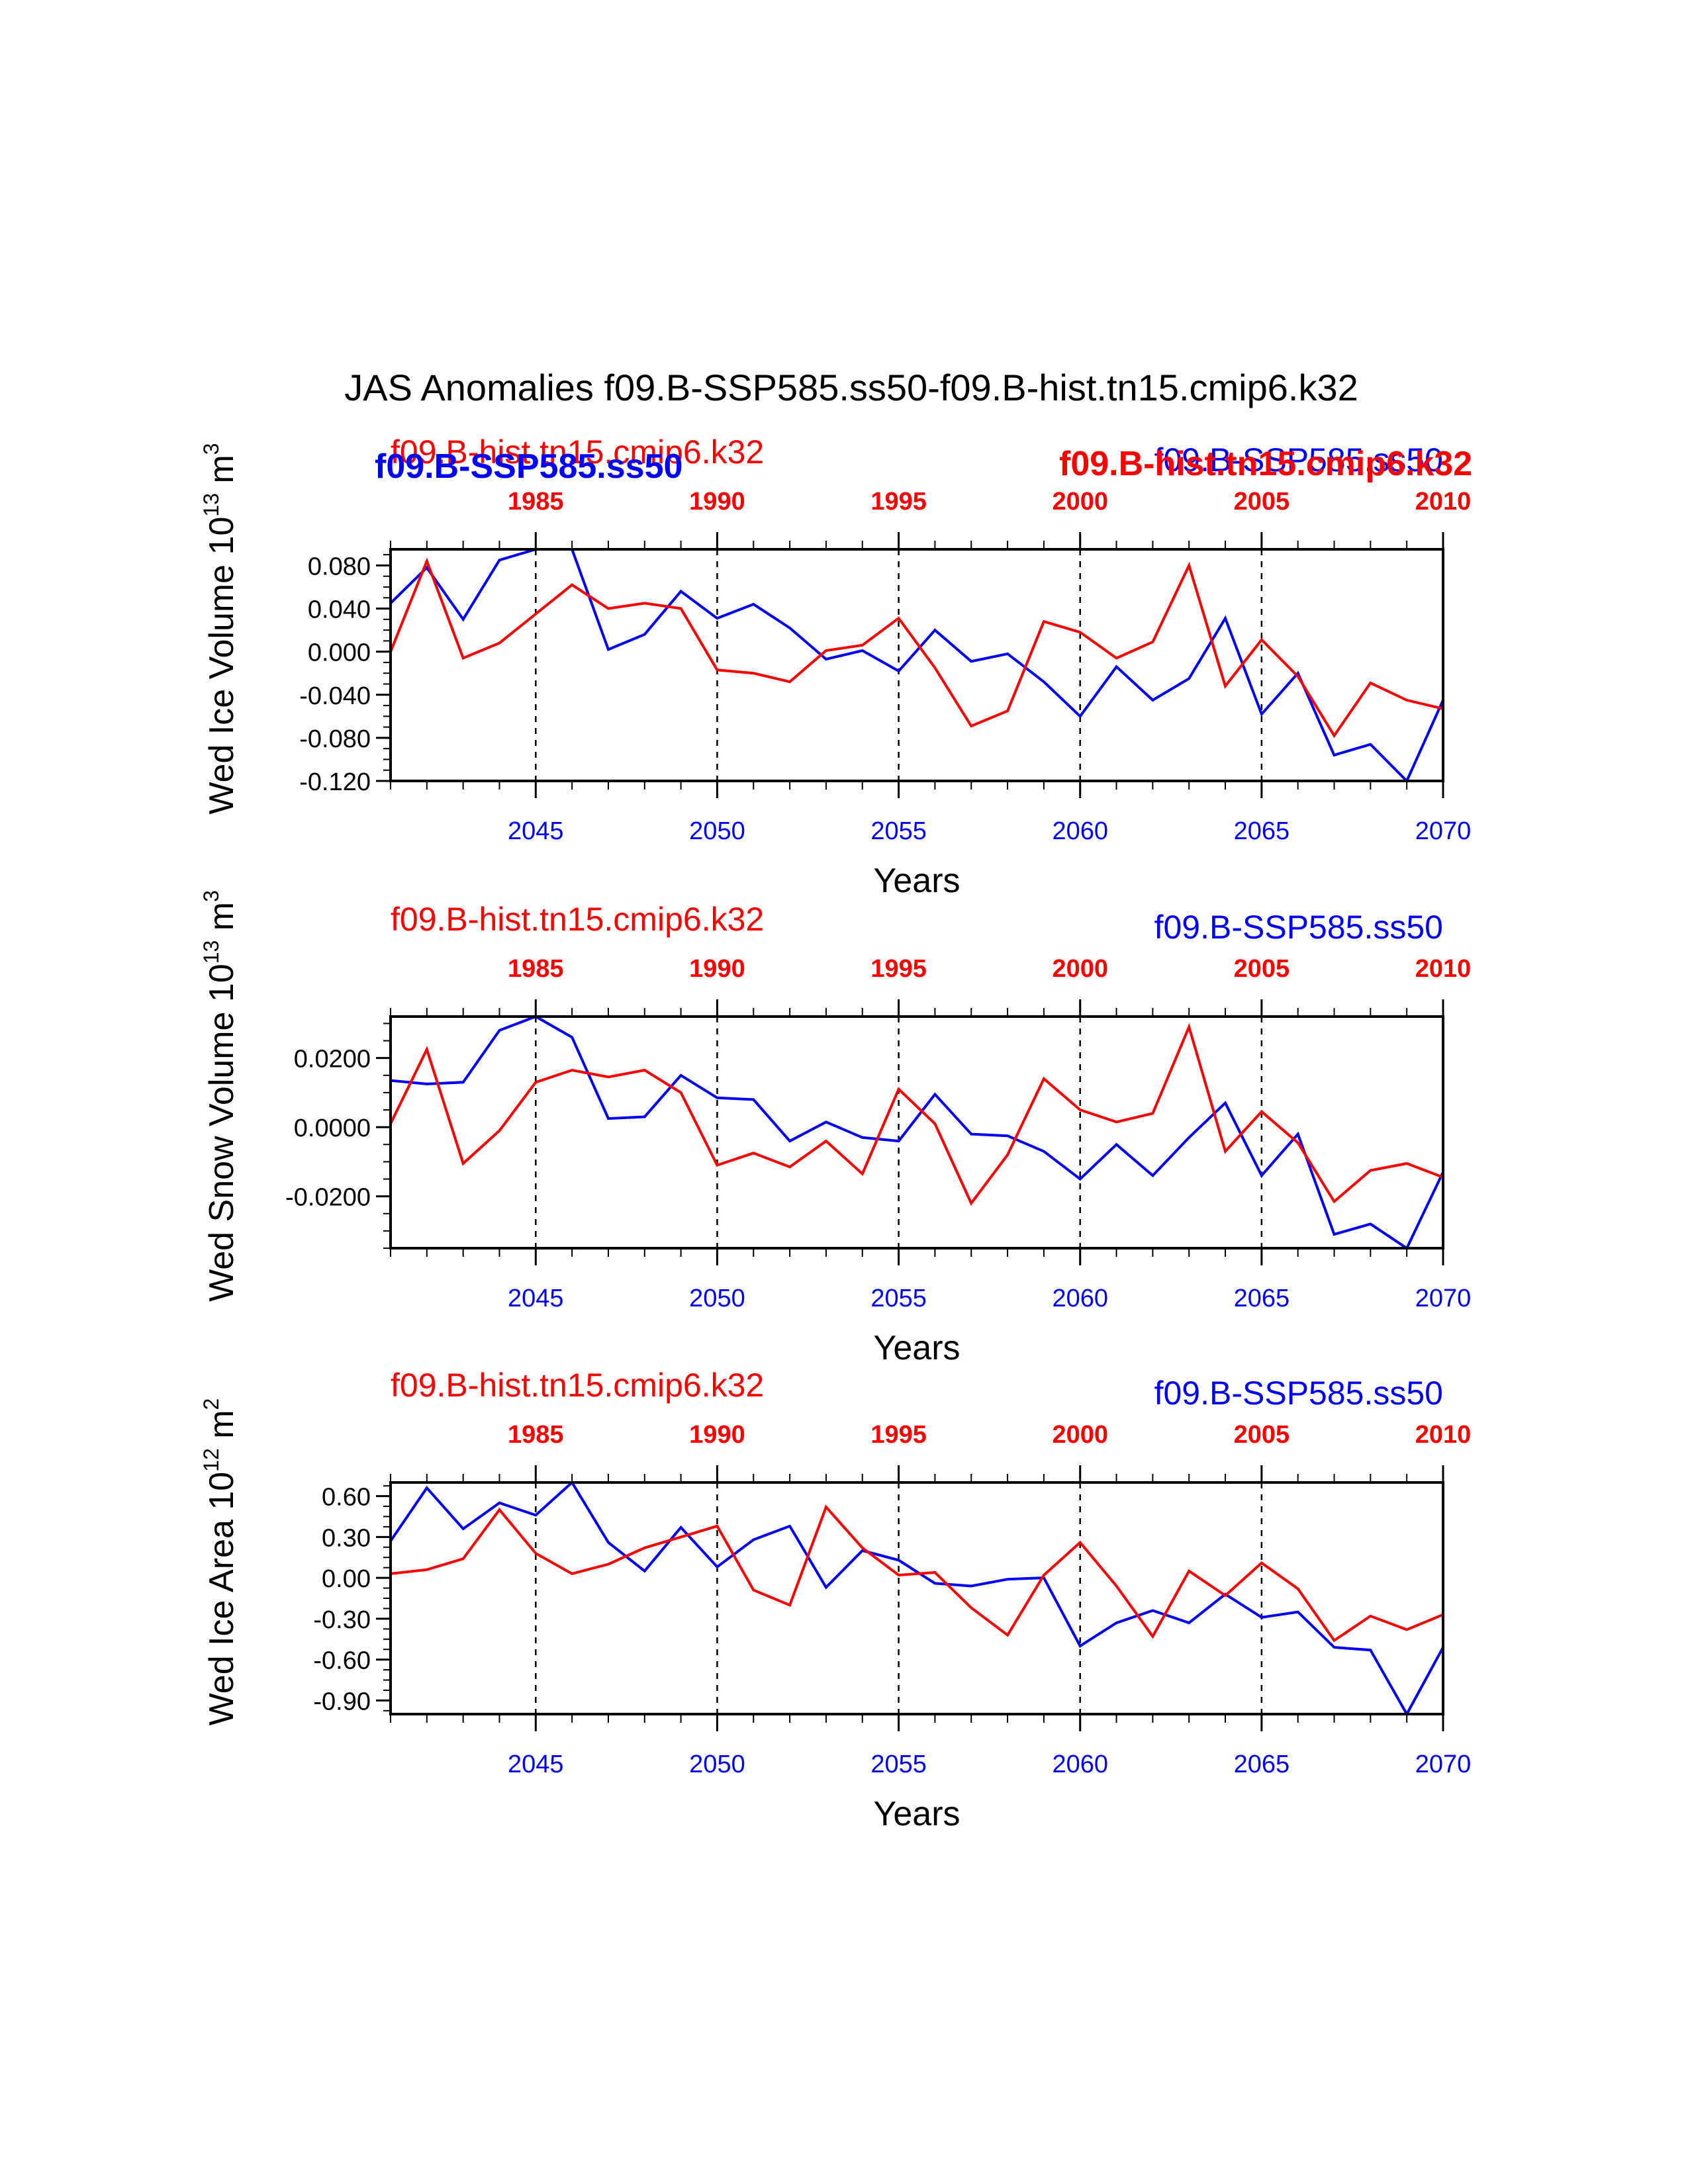 Image resolution: width=1688 pixels, height=2184 pixels. What do you see at coordinates (342, 1620) in the screenshot?
I see `y-tick-label: -0.30` at bounding box center [342, 1620].